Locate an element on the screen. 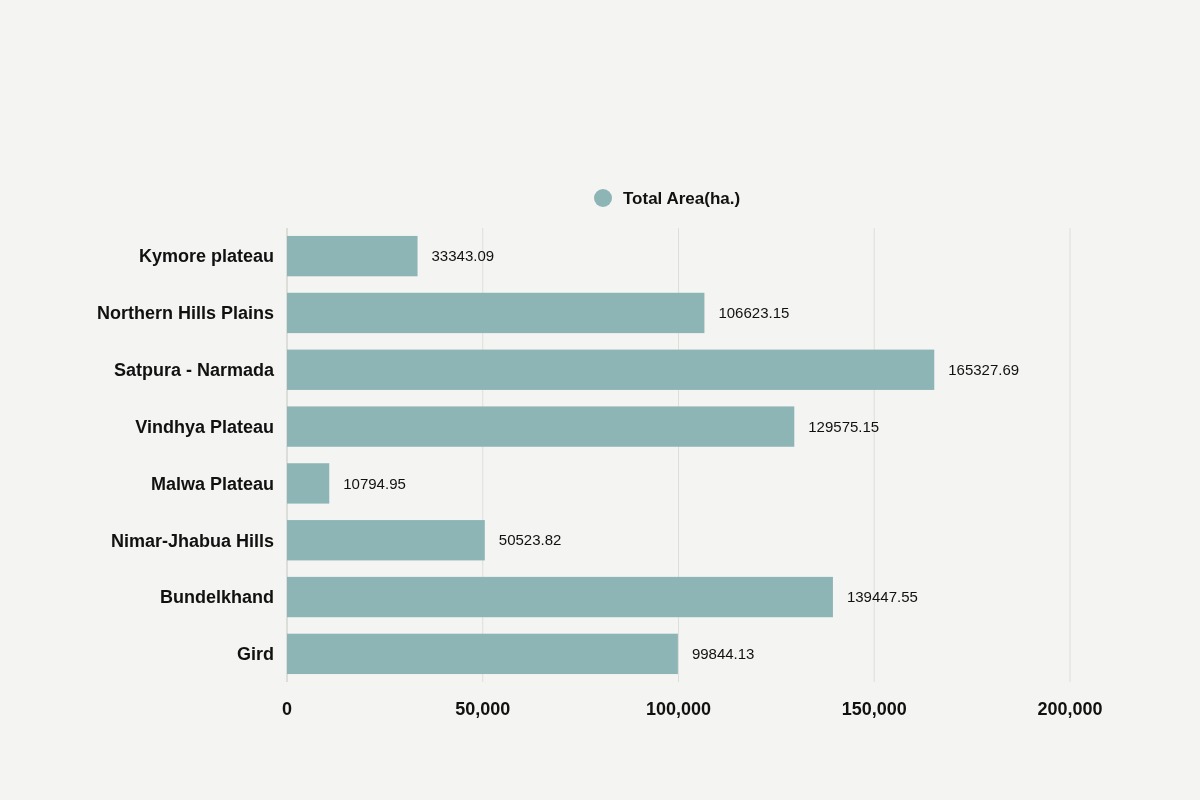  x-tick-label: 150,000 is located at coordinates (874, 709).